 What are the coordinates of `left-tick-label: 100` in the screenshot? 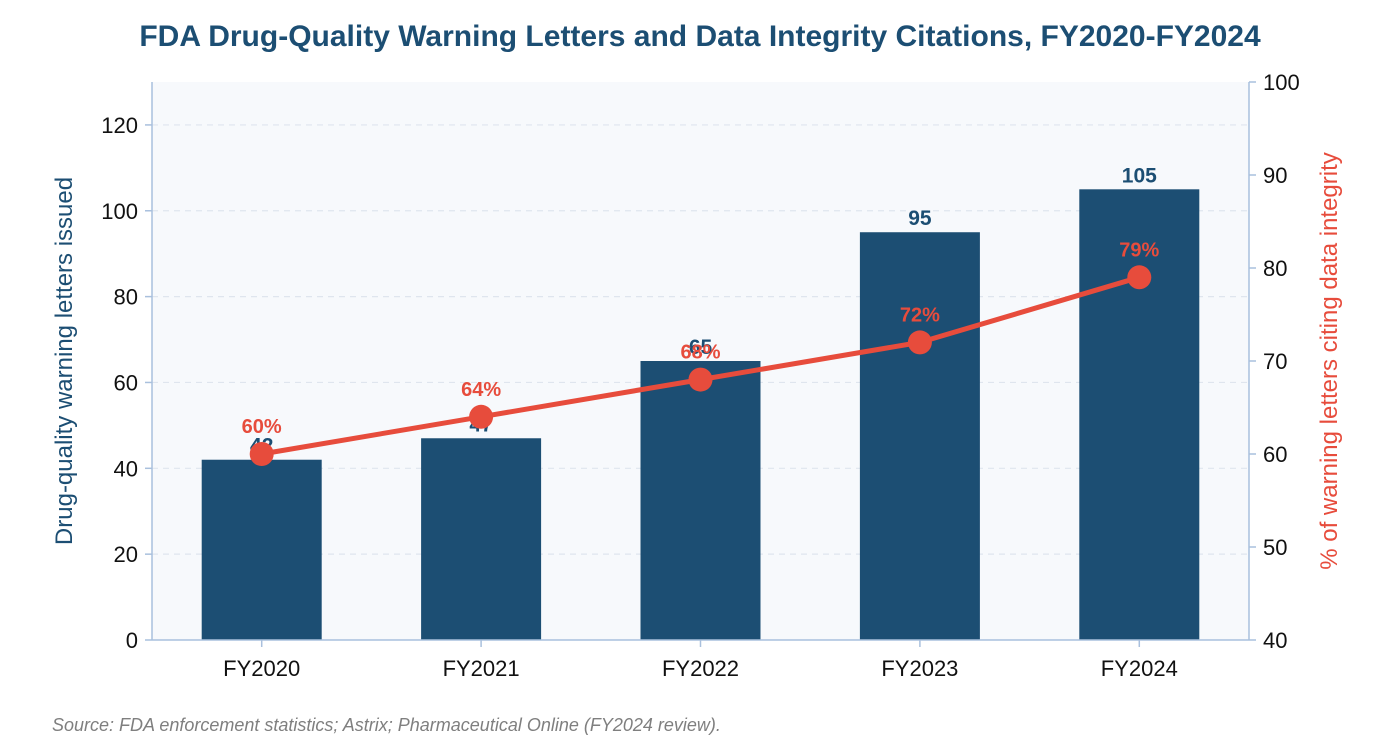 It's located at (119, 211).